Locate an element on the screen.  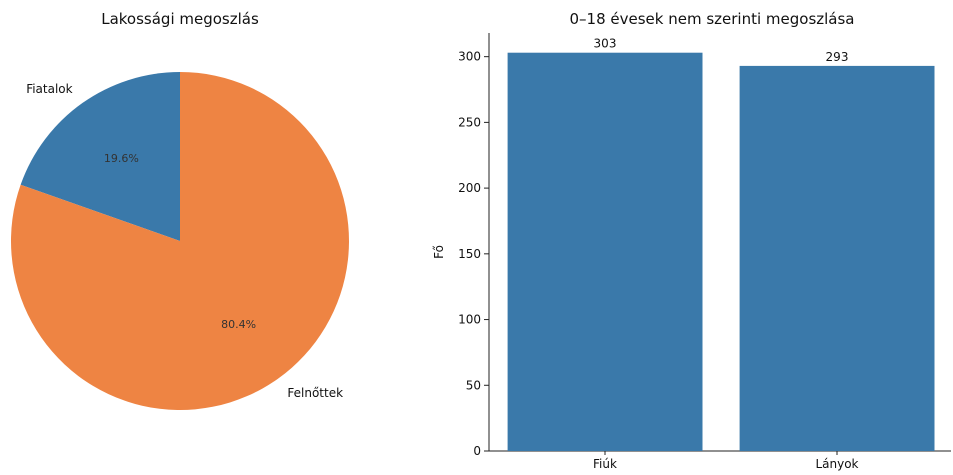
x-tick-label-1: Lányok is located at coordinates (836, 464).